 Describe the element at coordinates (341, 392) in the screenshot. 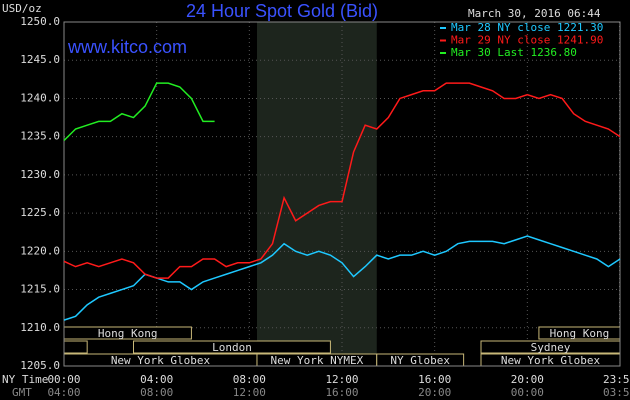

I see `gmt-tick-label: 16:00` at that location.